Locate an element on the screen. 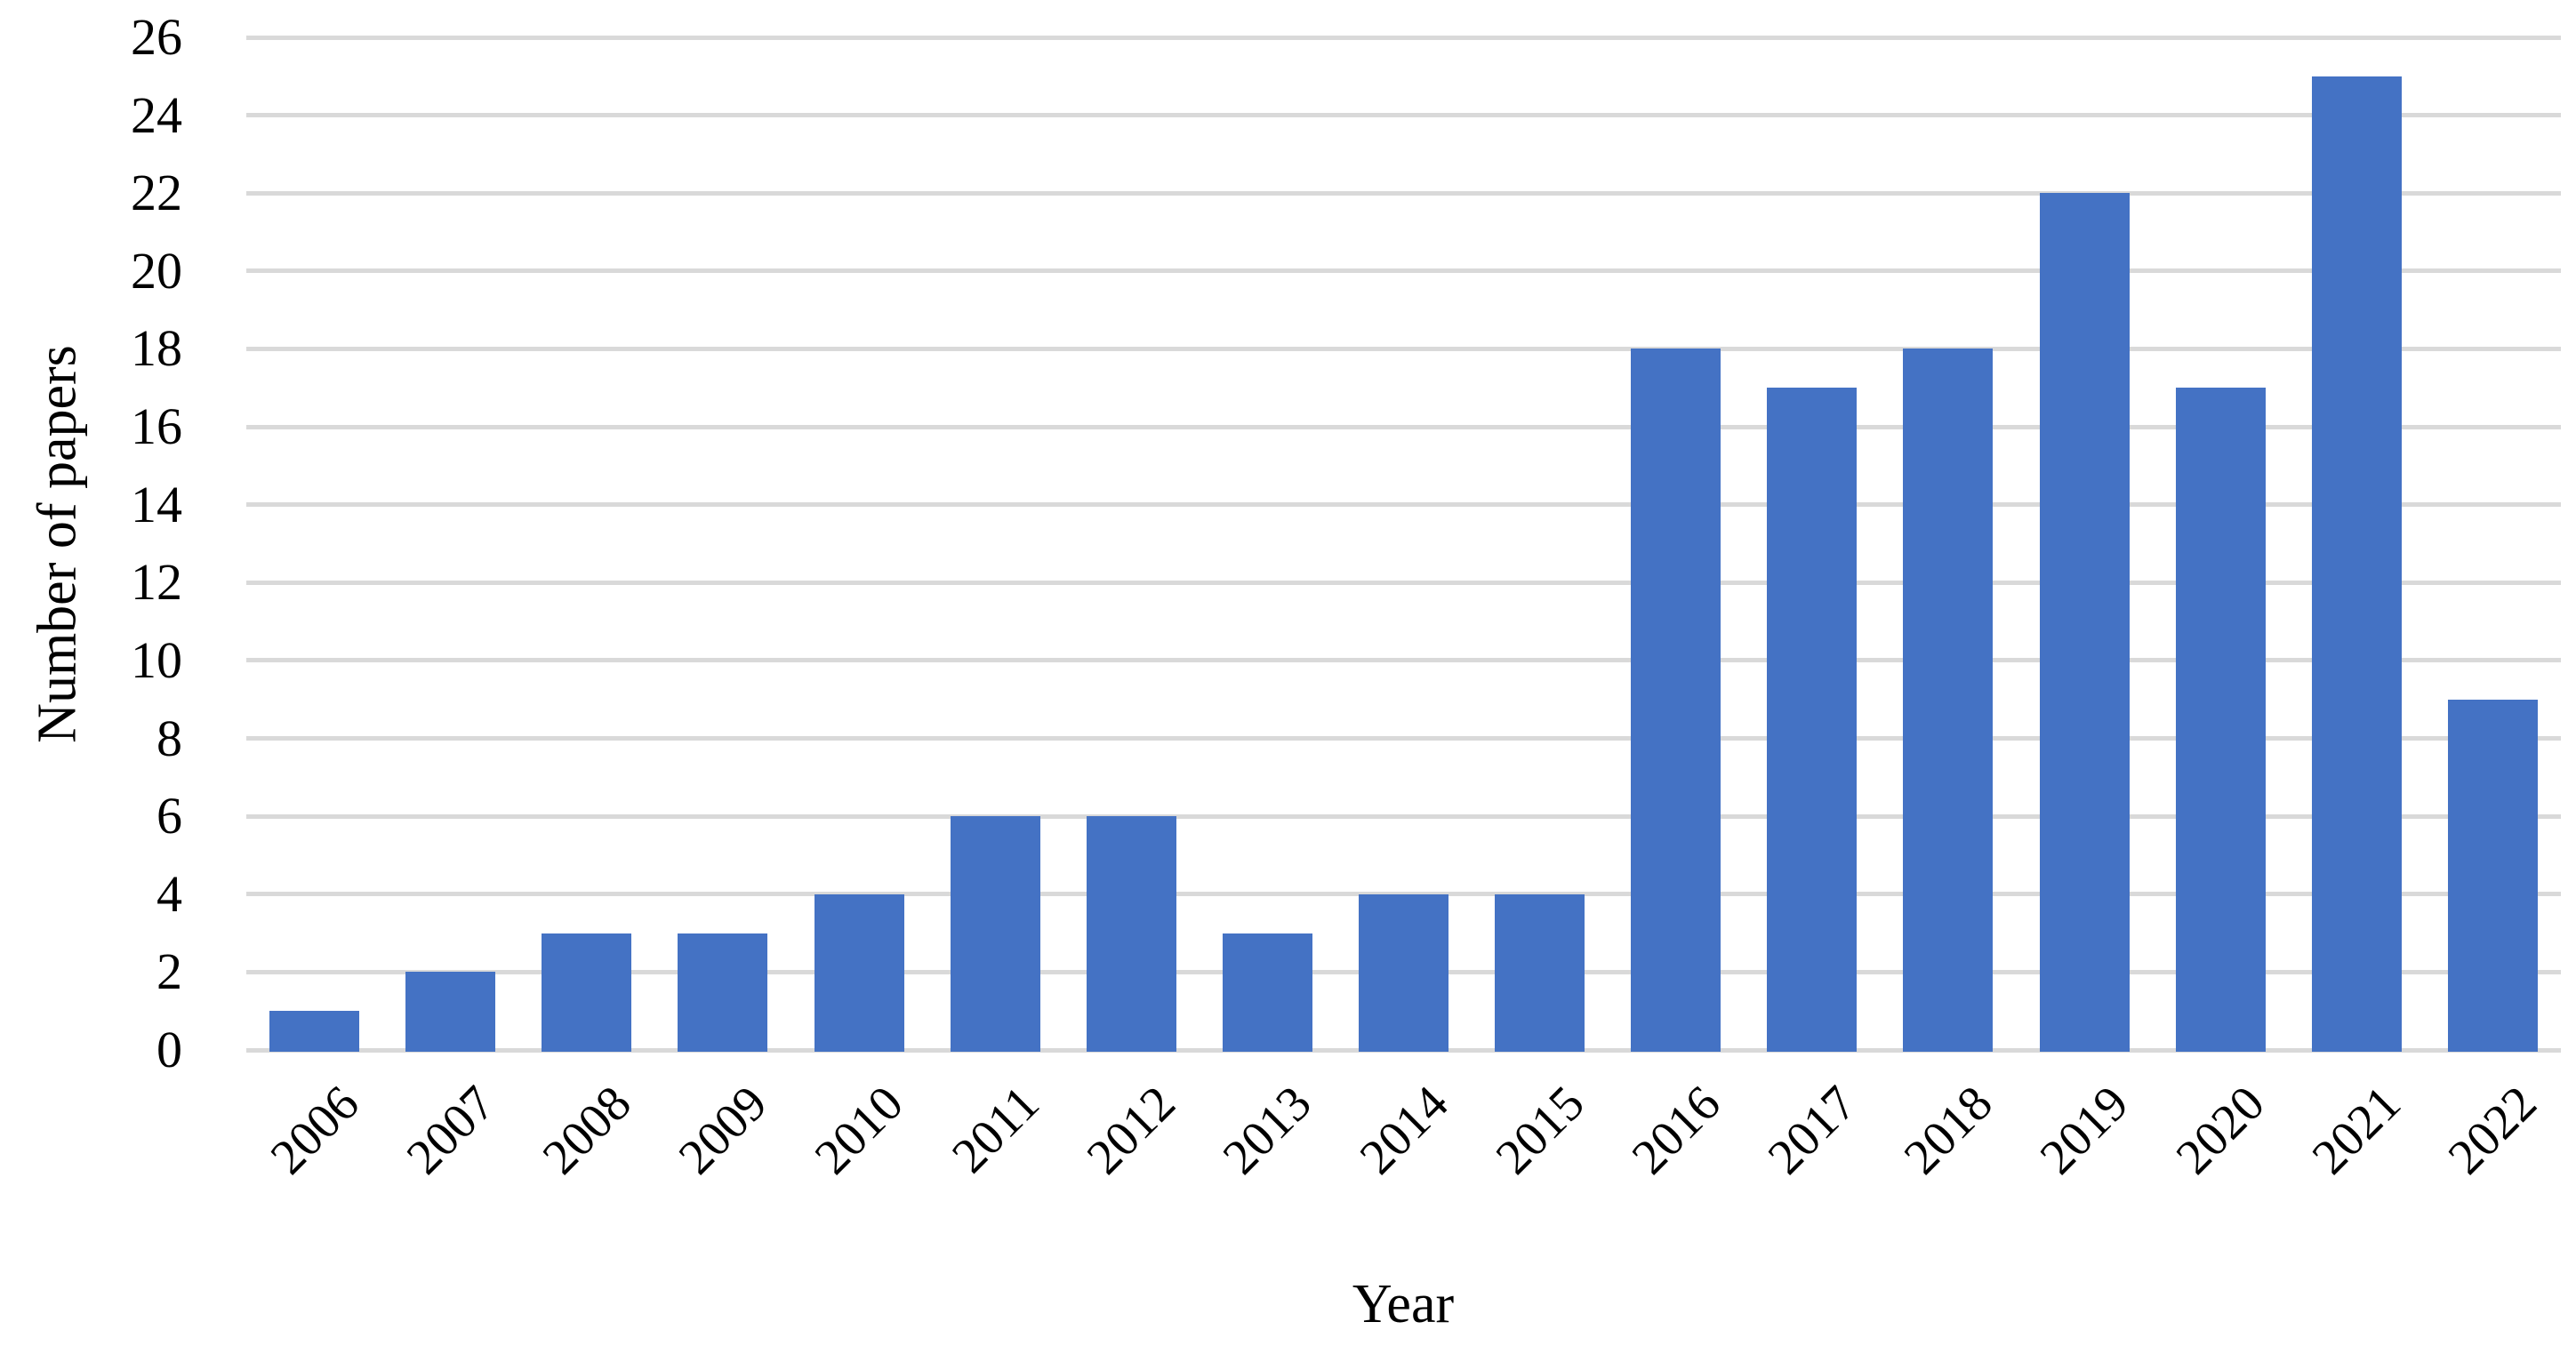  x-tick-label-2016: 2016 is located at coordinates (1676, 1130).